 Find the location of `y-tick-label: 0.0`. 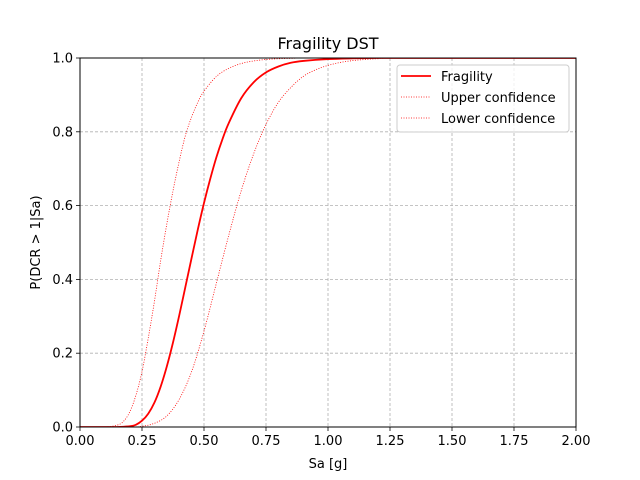

y-tick-label: 0.0 is located at coordinates (62, 428).